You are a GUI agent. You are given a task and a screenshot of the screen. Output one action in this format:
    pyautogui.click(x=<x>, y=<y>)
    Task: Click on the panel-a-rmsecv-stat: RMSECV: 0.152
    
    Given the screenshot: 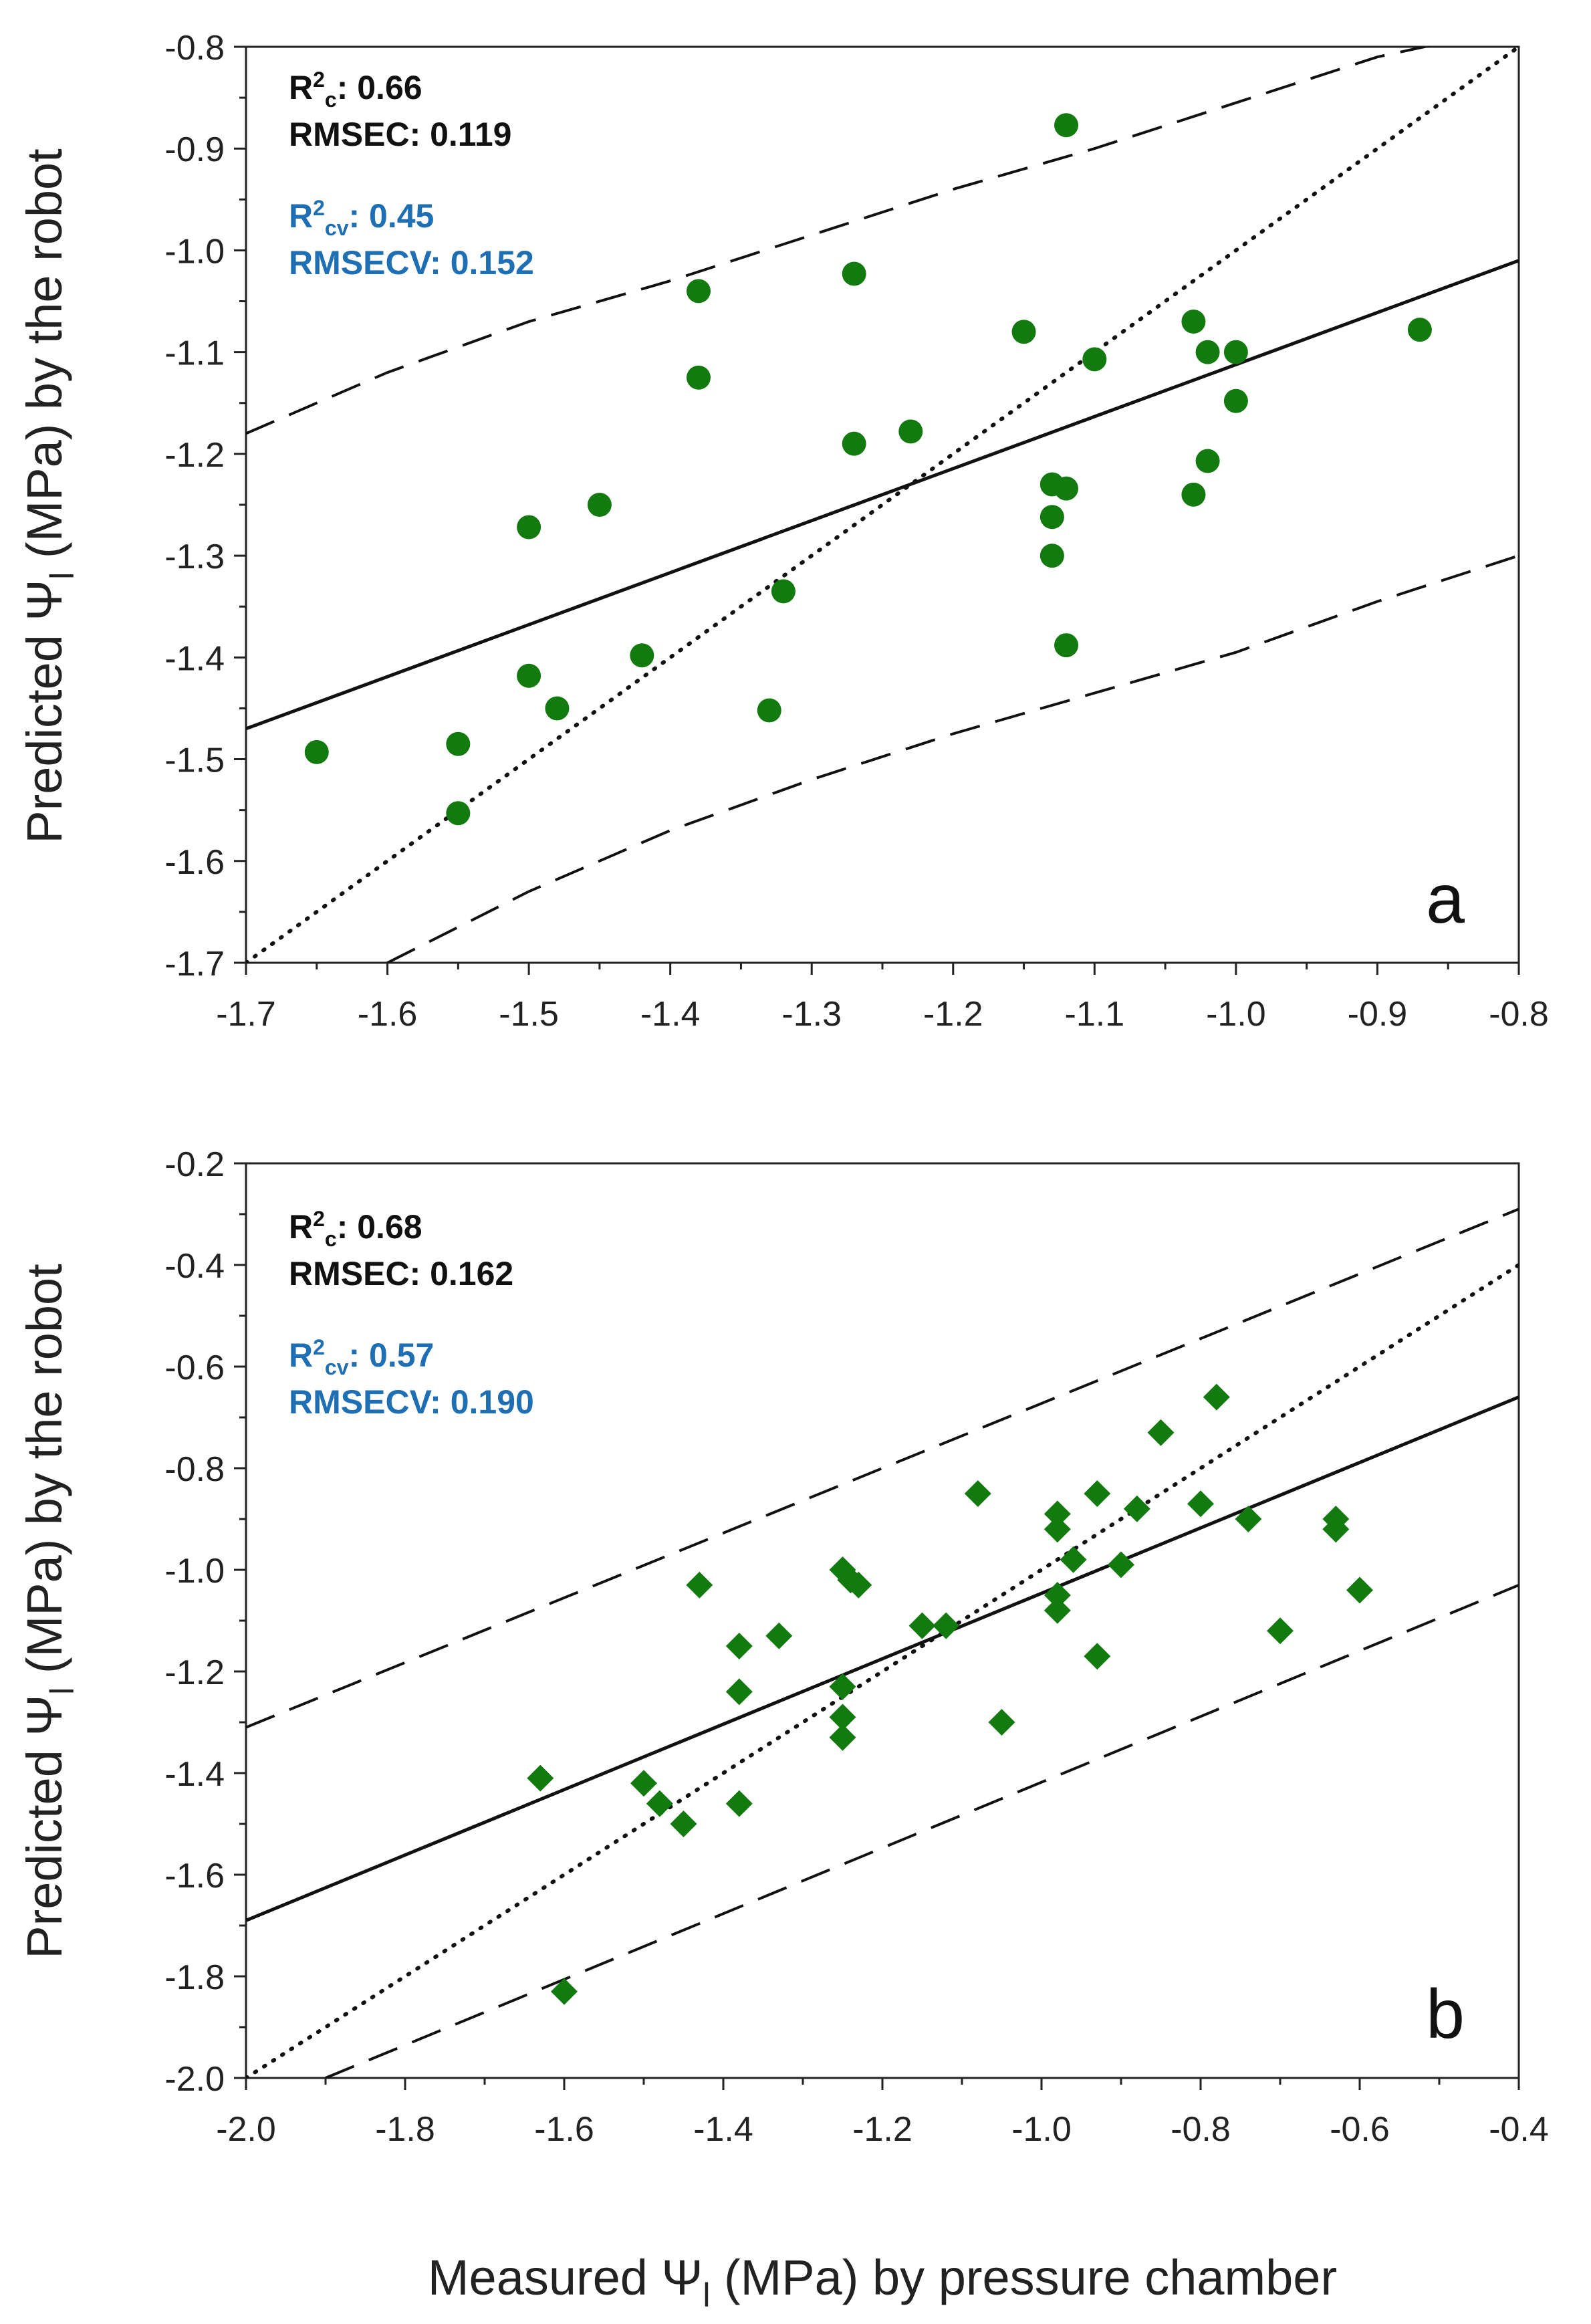 What is the action you would take?
    pyautogui.click(x=411, y=262)
    